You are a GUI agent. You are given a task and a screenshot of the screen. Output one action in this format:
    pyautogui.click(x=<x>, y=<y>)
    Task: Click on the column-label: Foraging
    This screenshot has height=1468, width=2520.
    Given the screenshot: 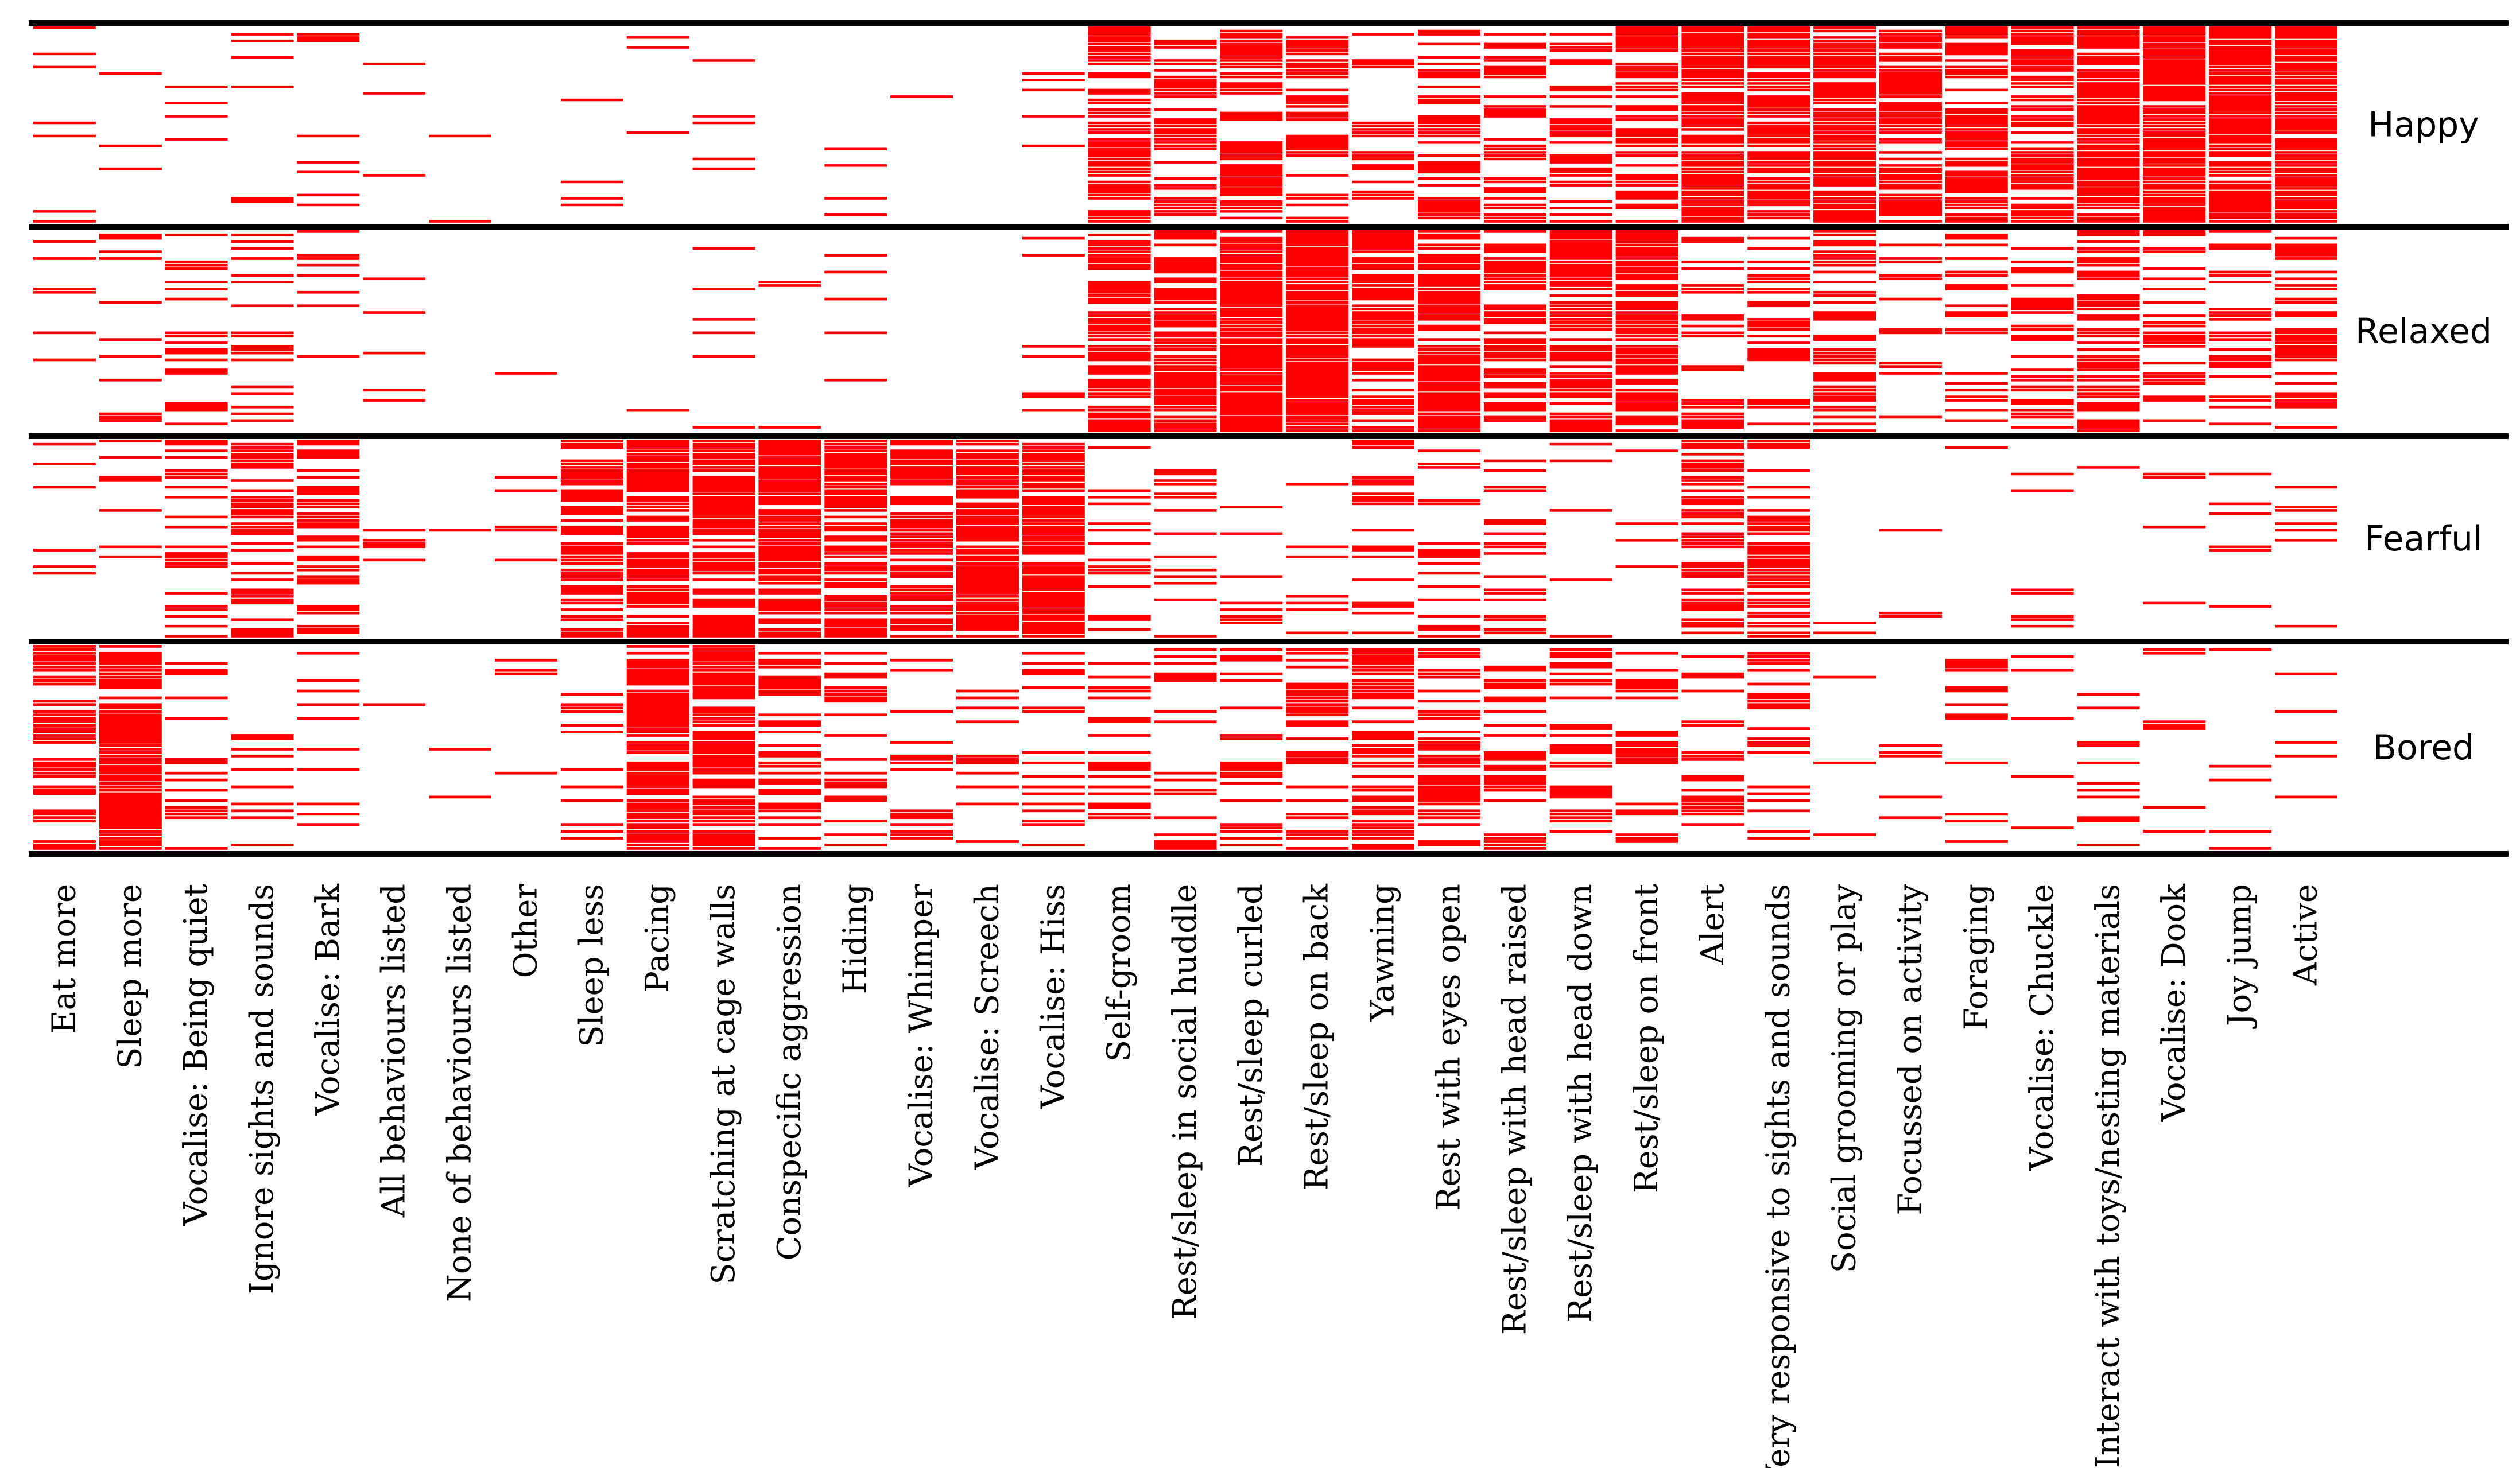 What is the action you would take?
    pyautogui.click(x=1976, y=957)
    